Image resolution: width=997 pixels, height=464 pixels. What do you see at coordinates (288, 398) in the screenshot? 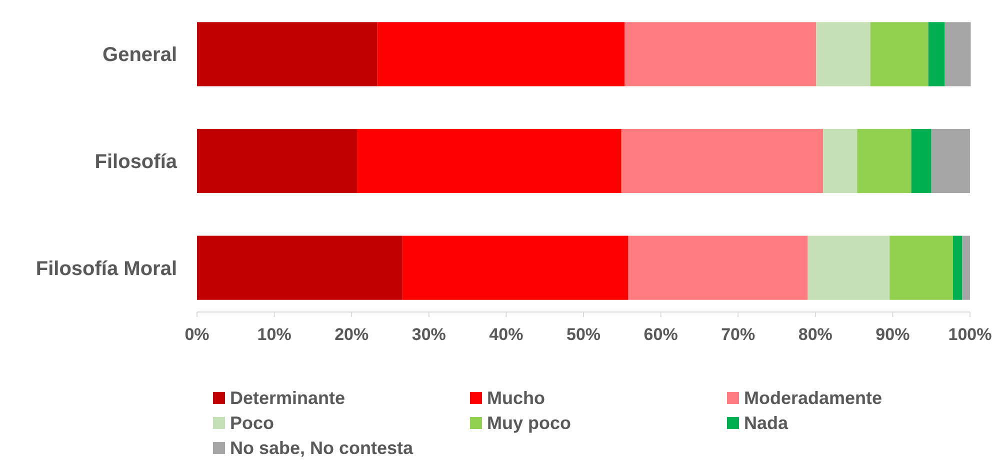
I see `legend-label: Determinante` at bounding box center [288, 398].